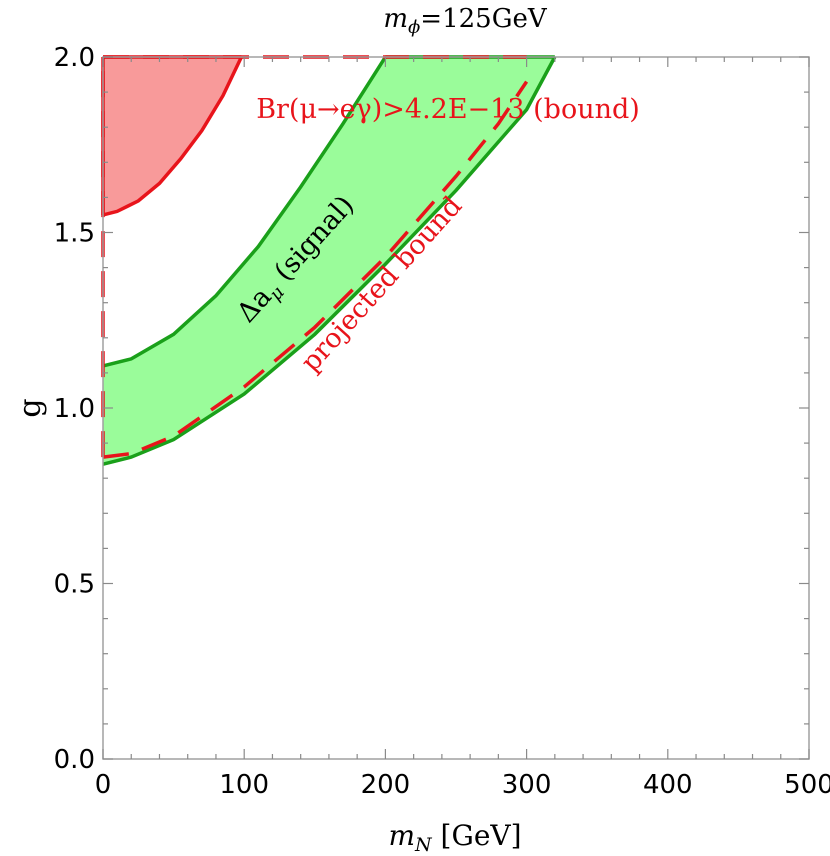 This screenshot has width=830, height=856. I want to click on bound-region, so click(172, 136).